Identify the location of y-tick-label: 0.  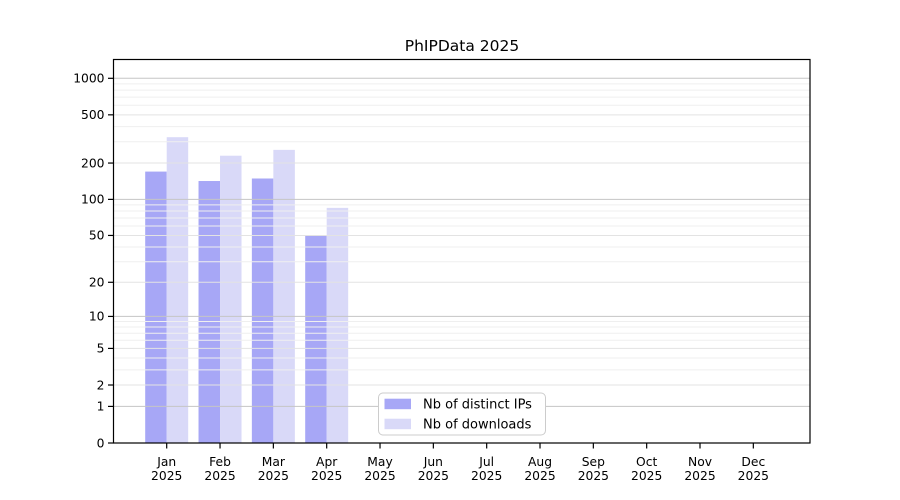
(101, 443).